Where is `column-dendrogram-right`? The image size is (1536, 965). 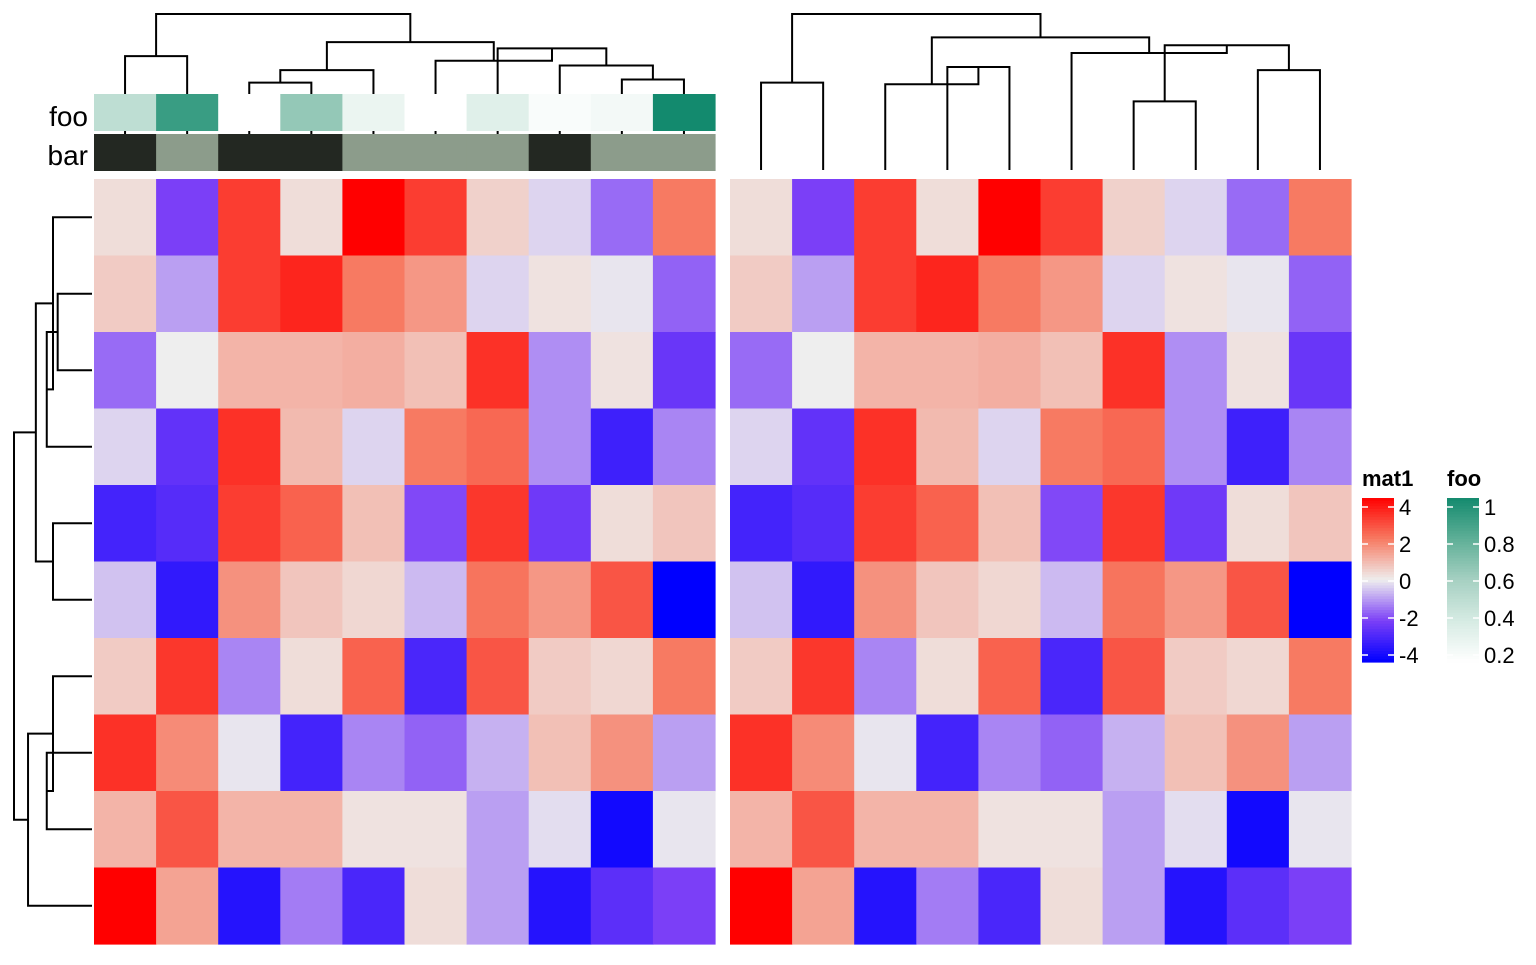
column-dendrogram-right is located at coordinates (1040, 91).